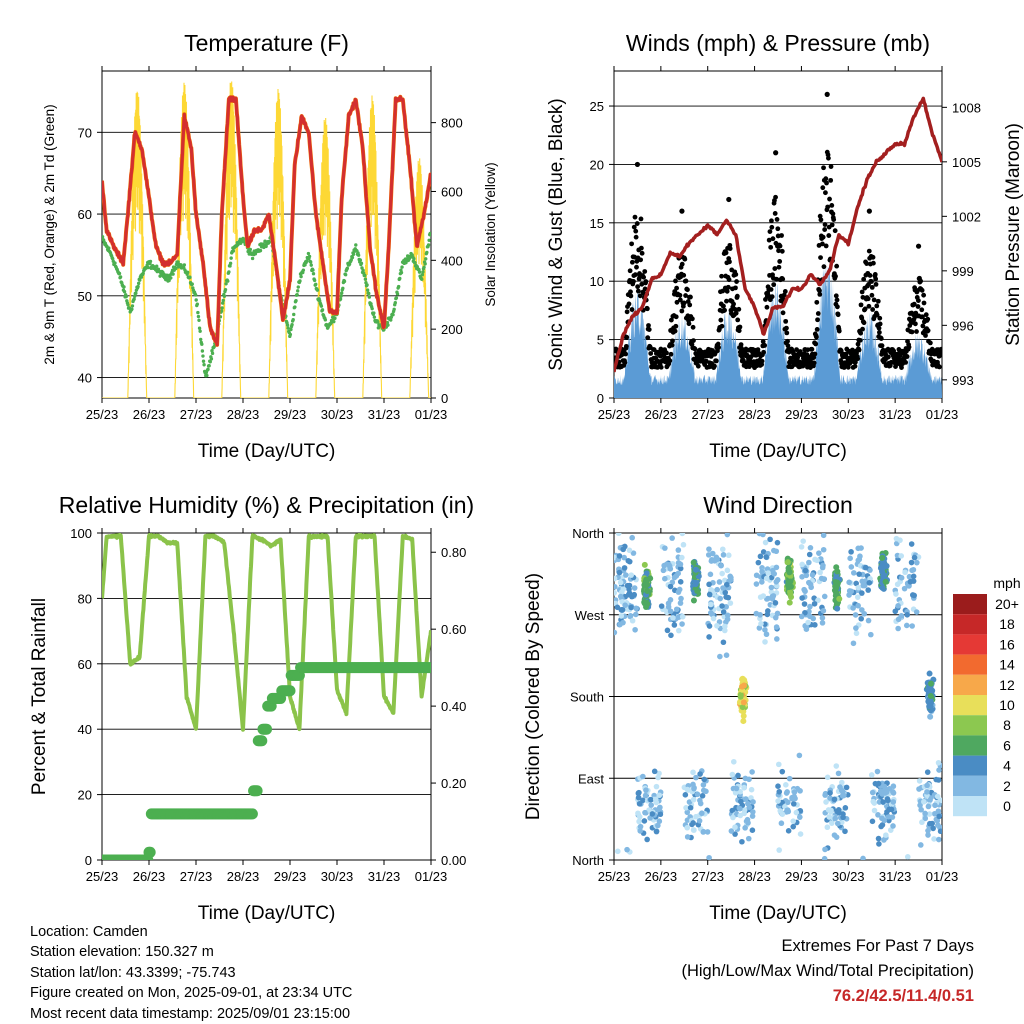 This screenshot has height=1024, width=1024. Describe the element at coordinates (85, 296) in the screenshot. I see `y-tick-label: 50` at that location.